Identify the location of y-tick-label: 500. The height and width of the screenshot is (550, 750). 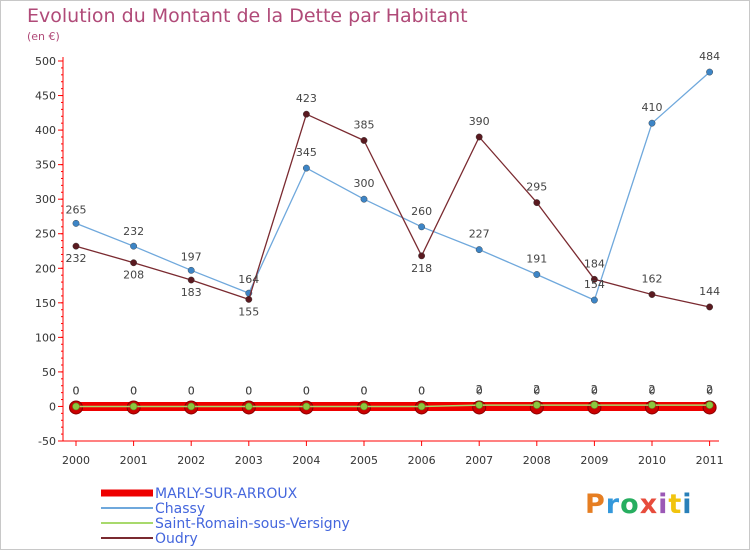
(45, 61).